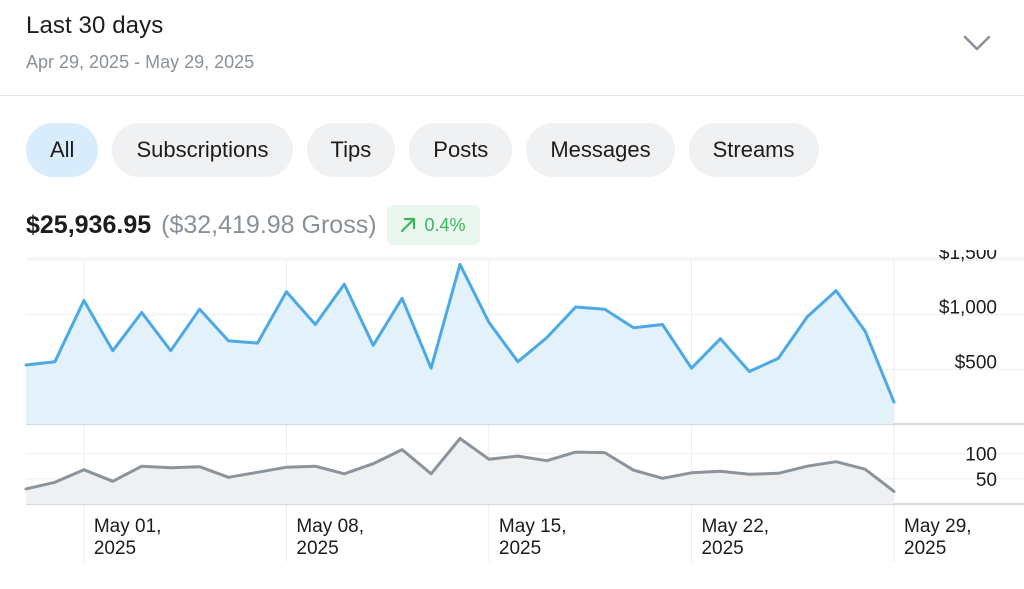  Describe the element at coordinates (968, 308) in the screenshot. I see `y-tick-label: $1,000` at that location.